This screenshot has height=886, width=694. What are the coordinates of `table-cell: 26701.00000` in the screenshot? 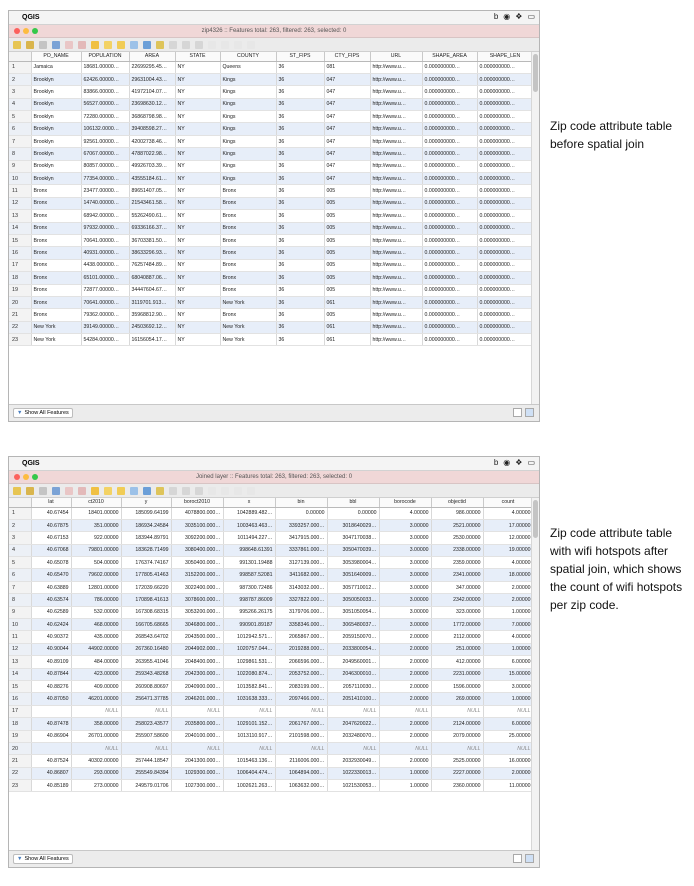 It's located at (96, 736).